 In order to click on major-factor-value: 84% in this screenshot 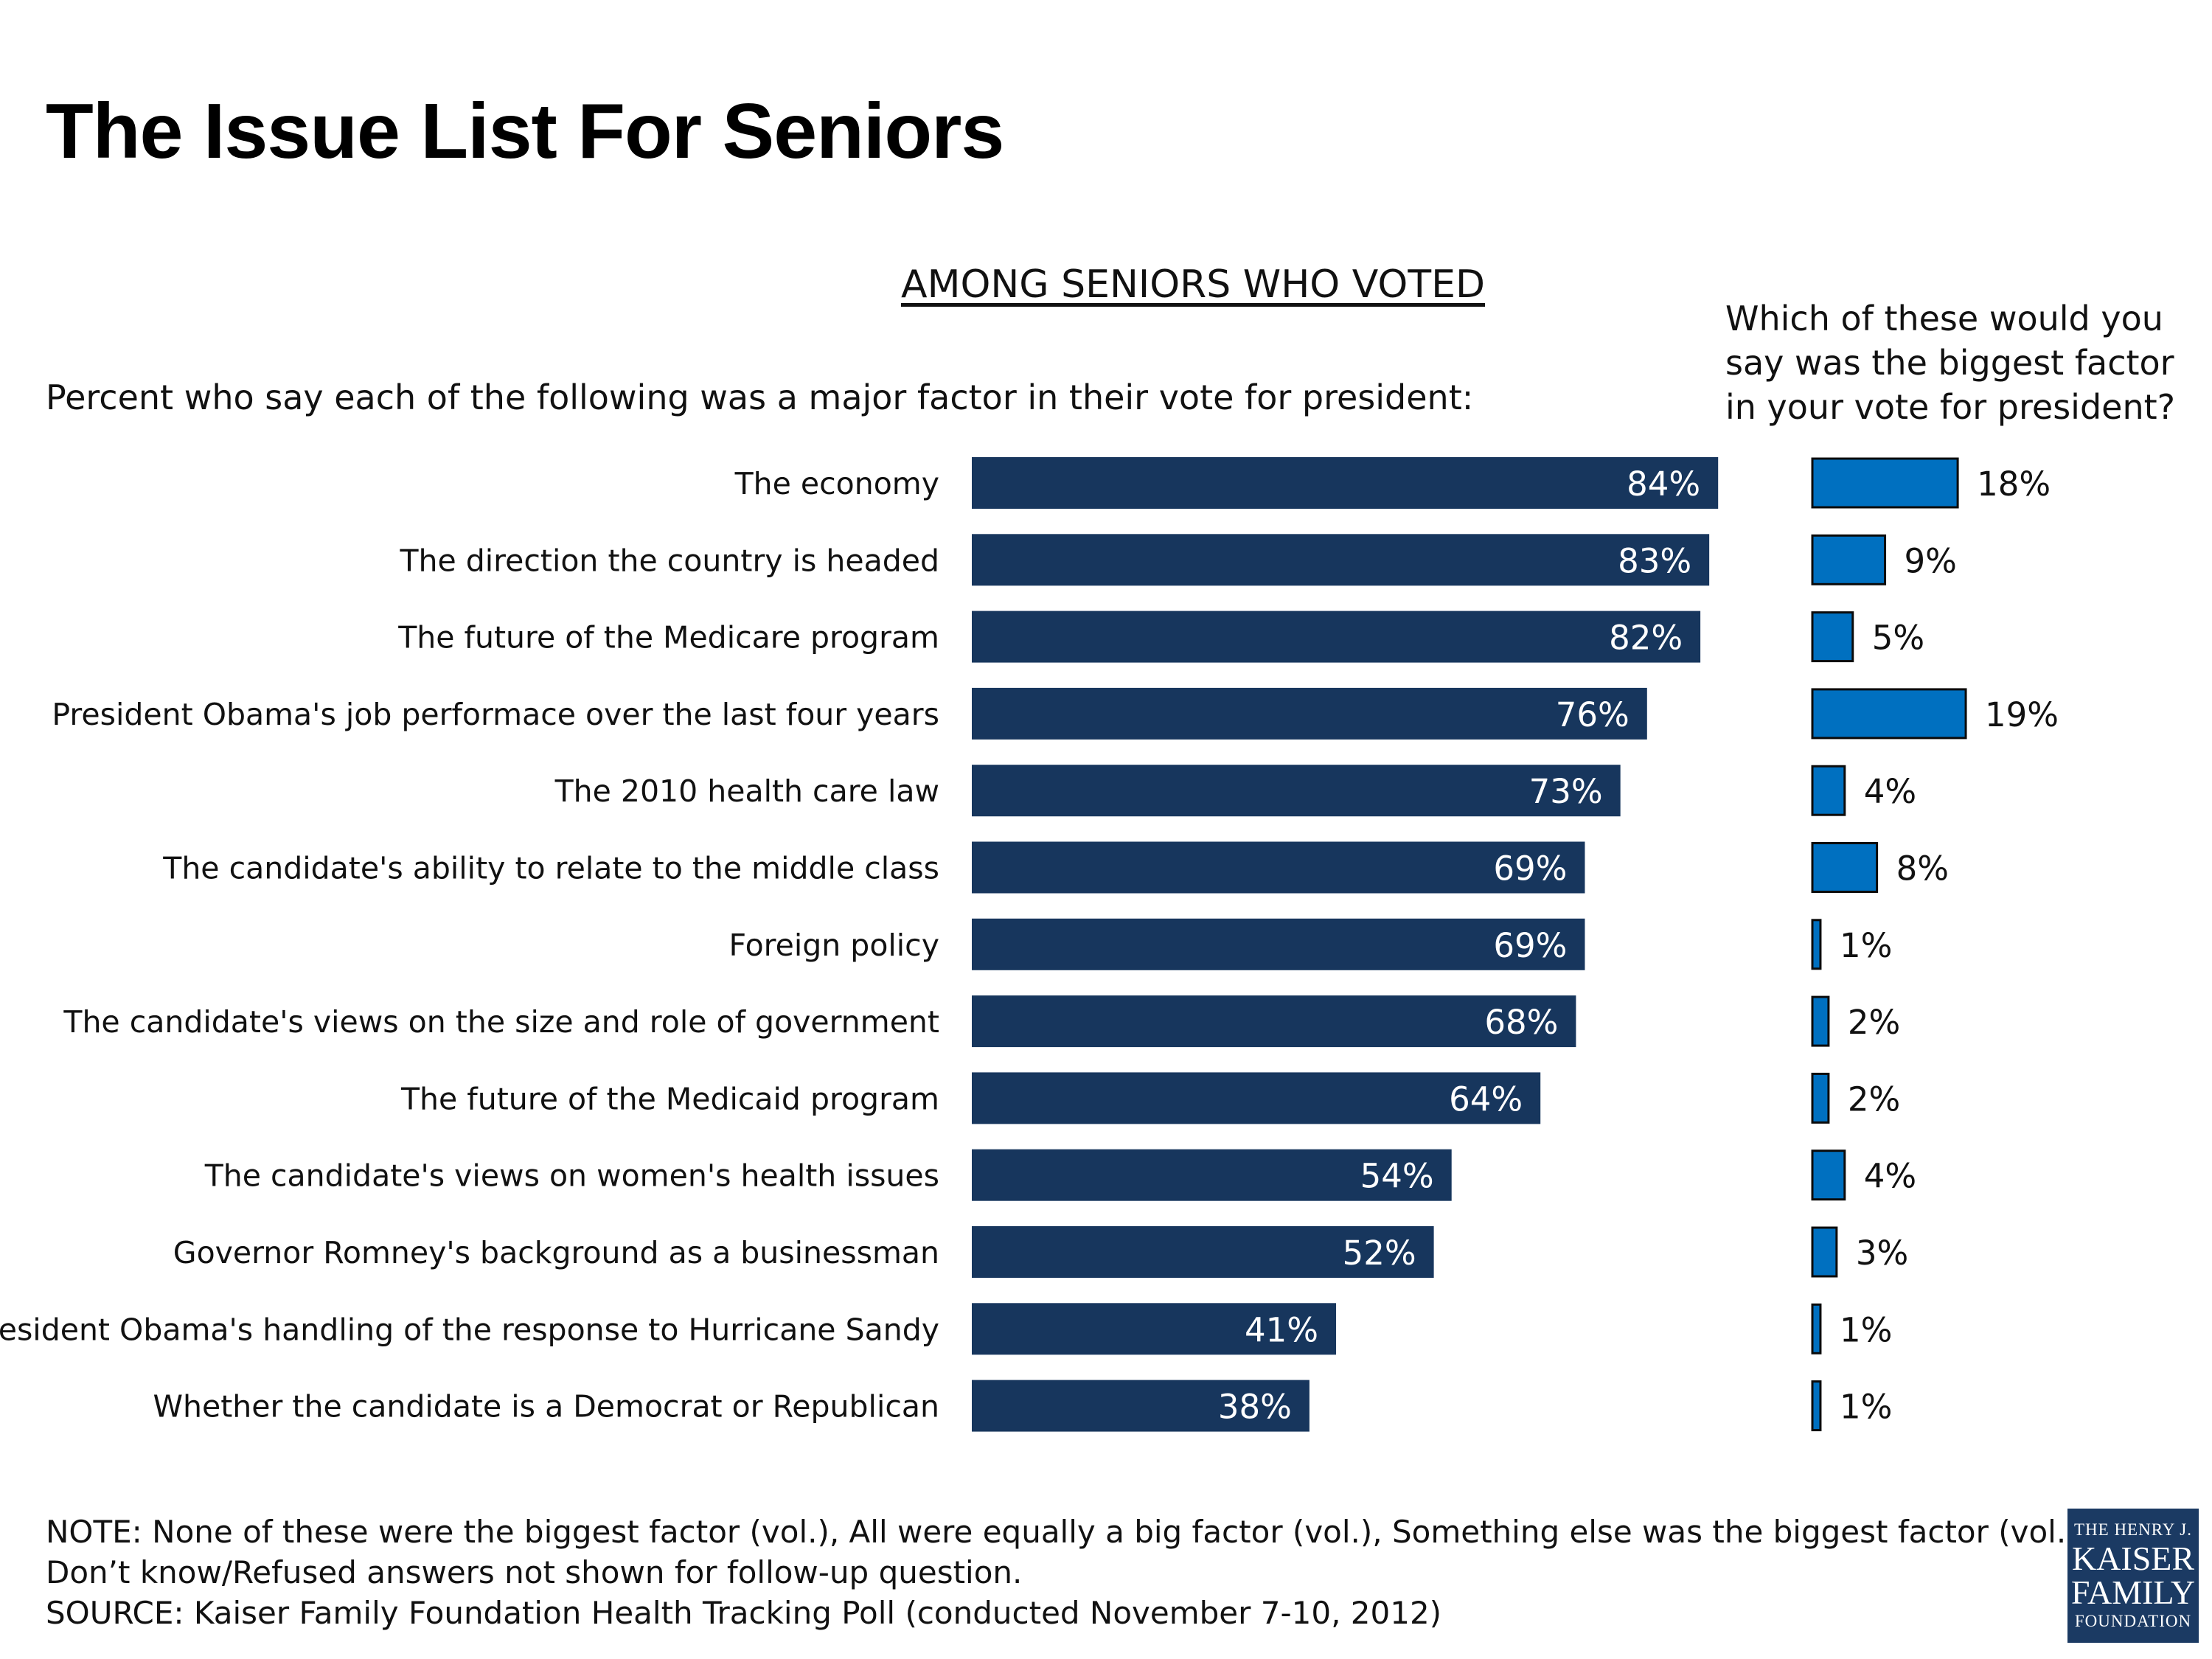, I will do `click(1663, 484)`.